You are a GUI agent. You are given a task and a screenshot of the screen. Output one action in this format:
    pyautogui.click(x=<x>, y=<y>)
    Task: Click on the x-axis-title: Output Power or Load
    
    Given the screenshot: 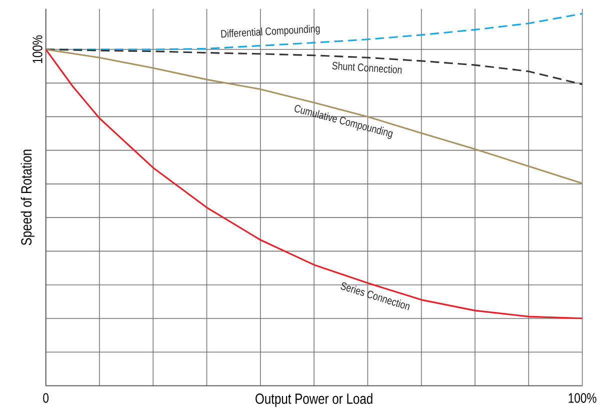 What is the action you would take?
    pyautogui.click(x=314, y=400)
    